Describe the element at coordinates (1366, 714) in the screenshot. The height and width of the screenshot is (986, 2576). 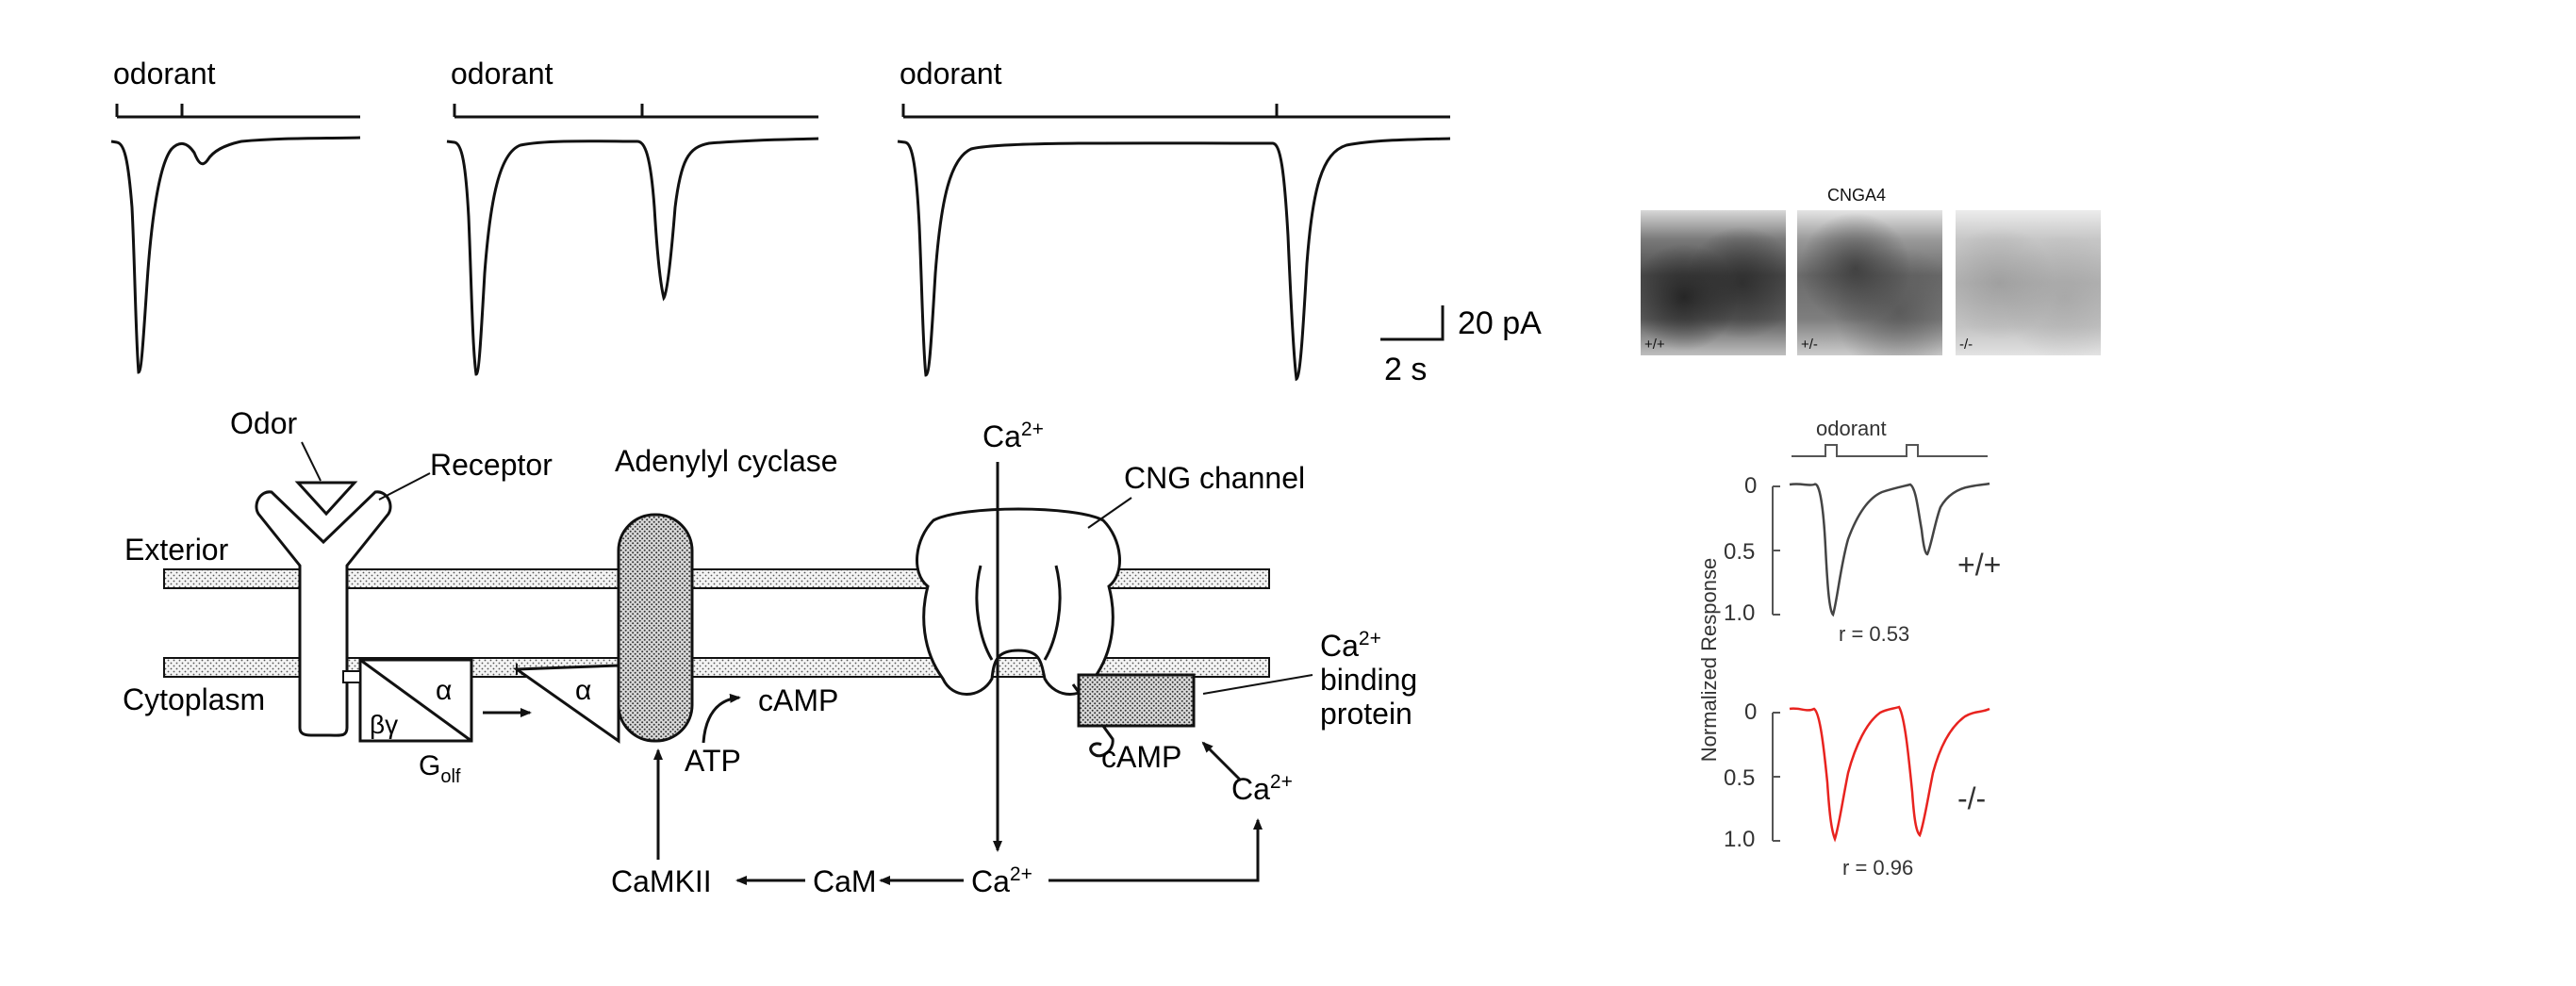
I see `binding-protein-label-2: protein` at that location.